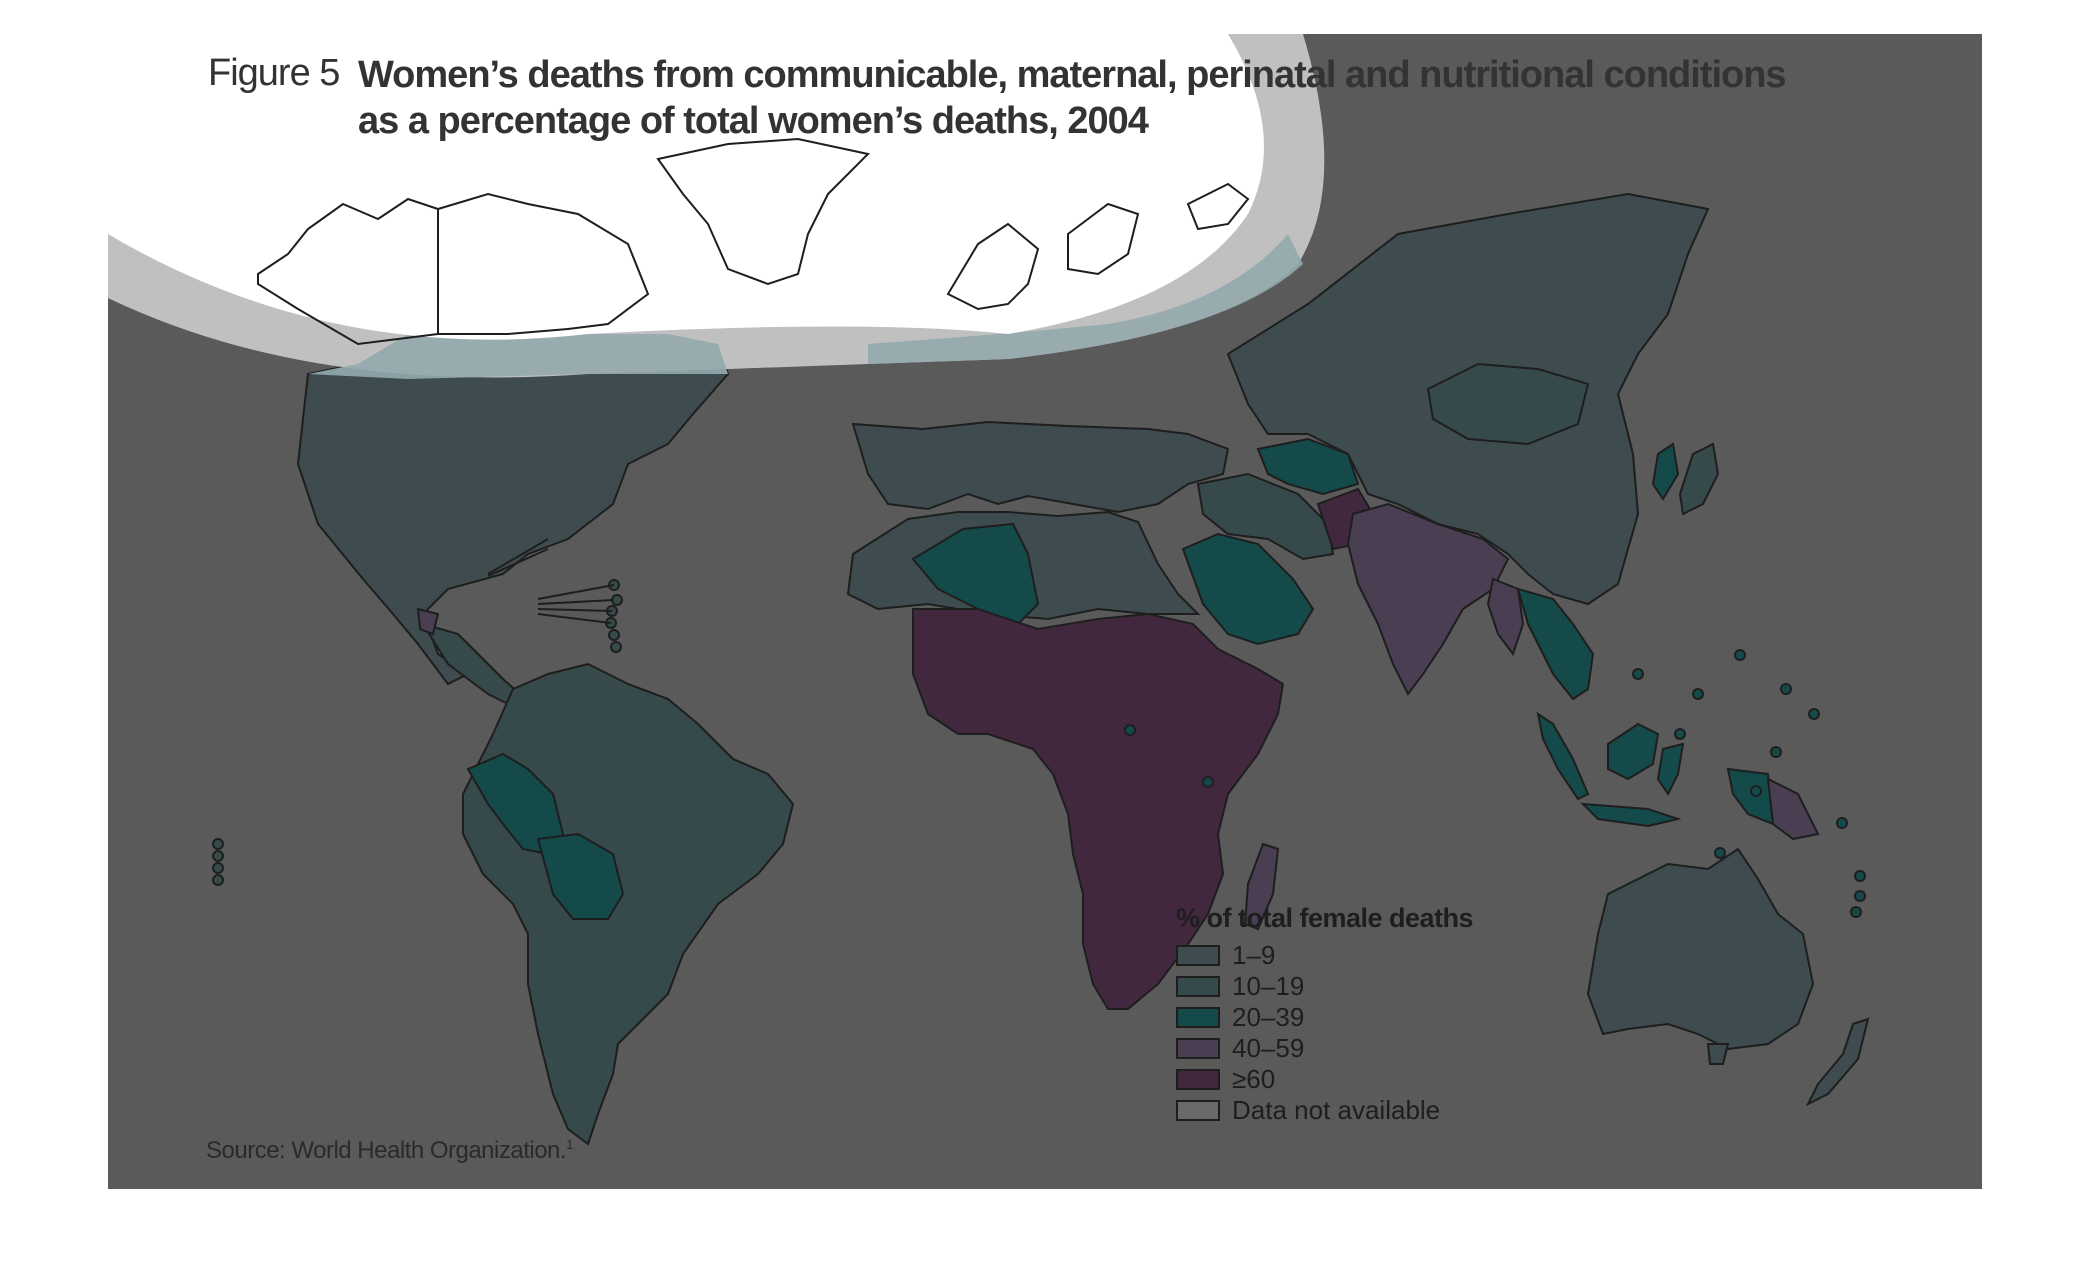 The image size is (2090, 1282). What do you see at coordinates (513, 509) in the screenshot?
I see `region-north-america` at bounding box center [513, 509].